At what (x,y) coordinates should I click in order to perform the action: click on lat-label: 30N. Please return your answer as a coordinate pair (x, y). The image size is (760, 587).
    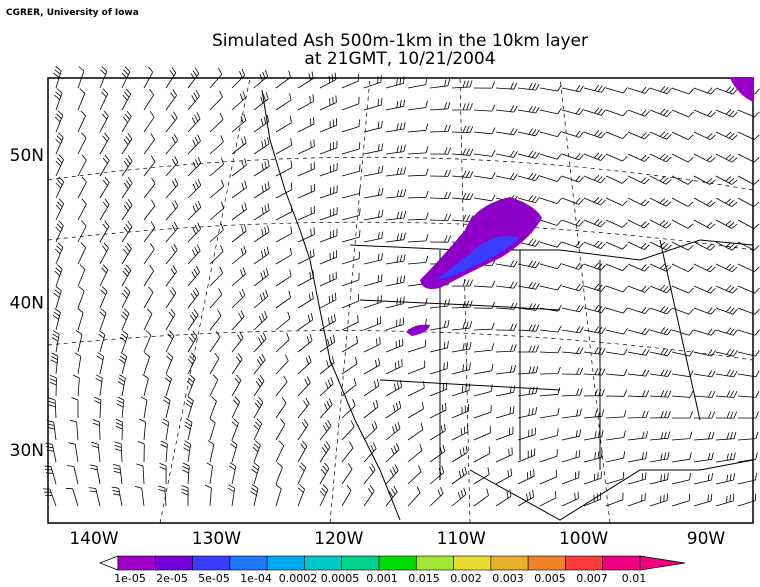
    Looking at the image, I should click on (27, 451).